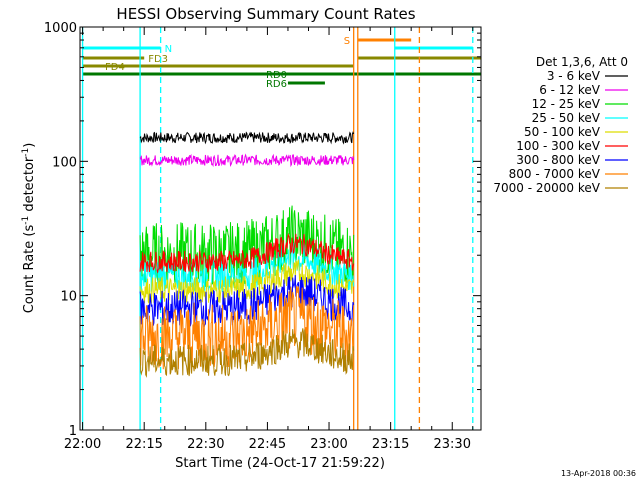  I want to click on y-axis-label: Count Rate (s-1 detector-1), so click(29, 228).